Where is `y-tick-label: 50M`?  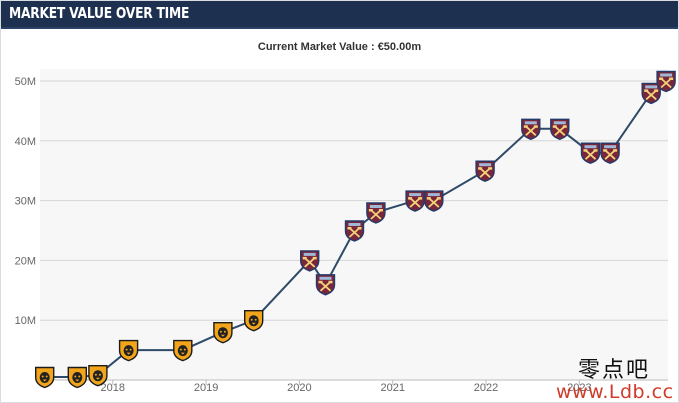
y-tick-label: 50M is located at coordinates (25, 82).